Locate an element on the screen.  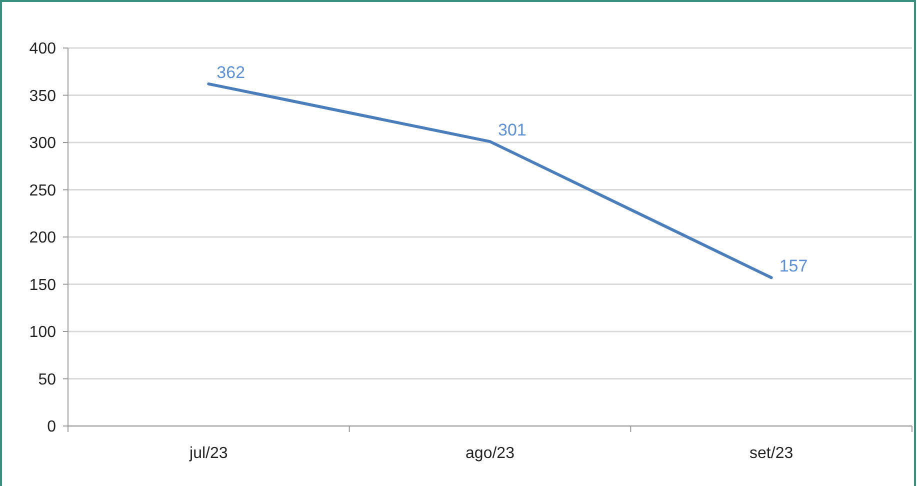
x-tick-label: ago/23 is located at coordinates (490, 453).